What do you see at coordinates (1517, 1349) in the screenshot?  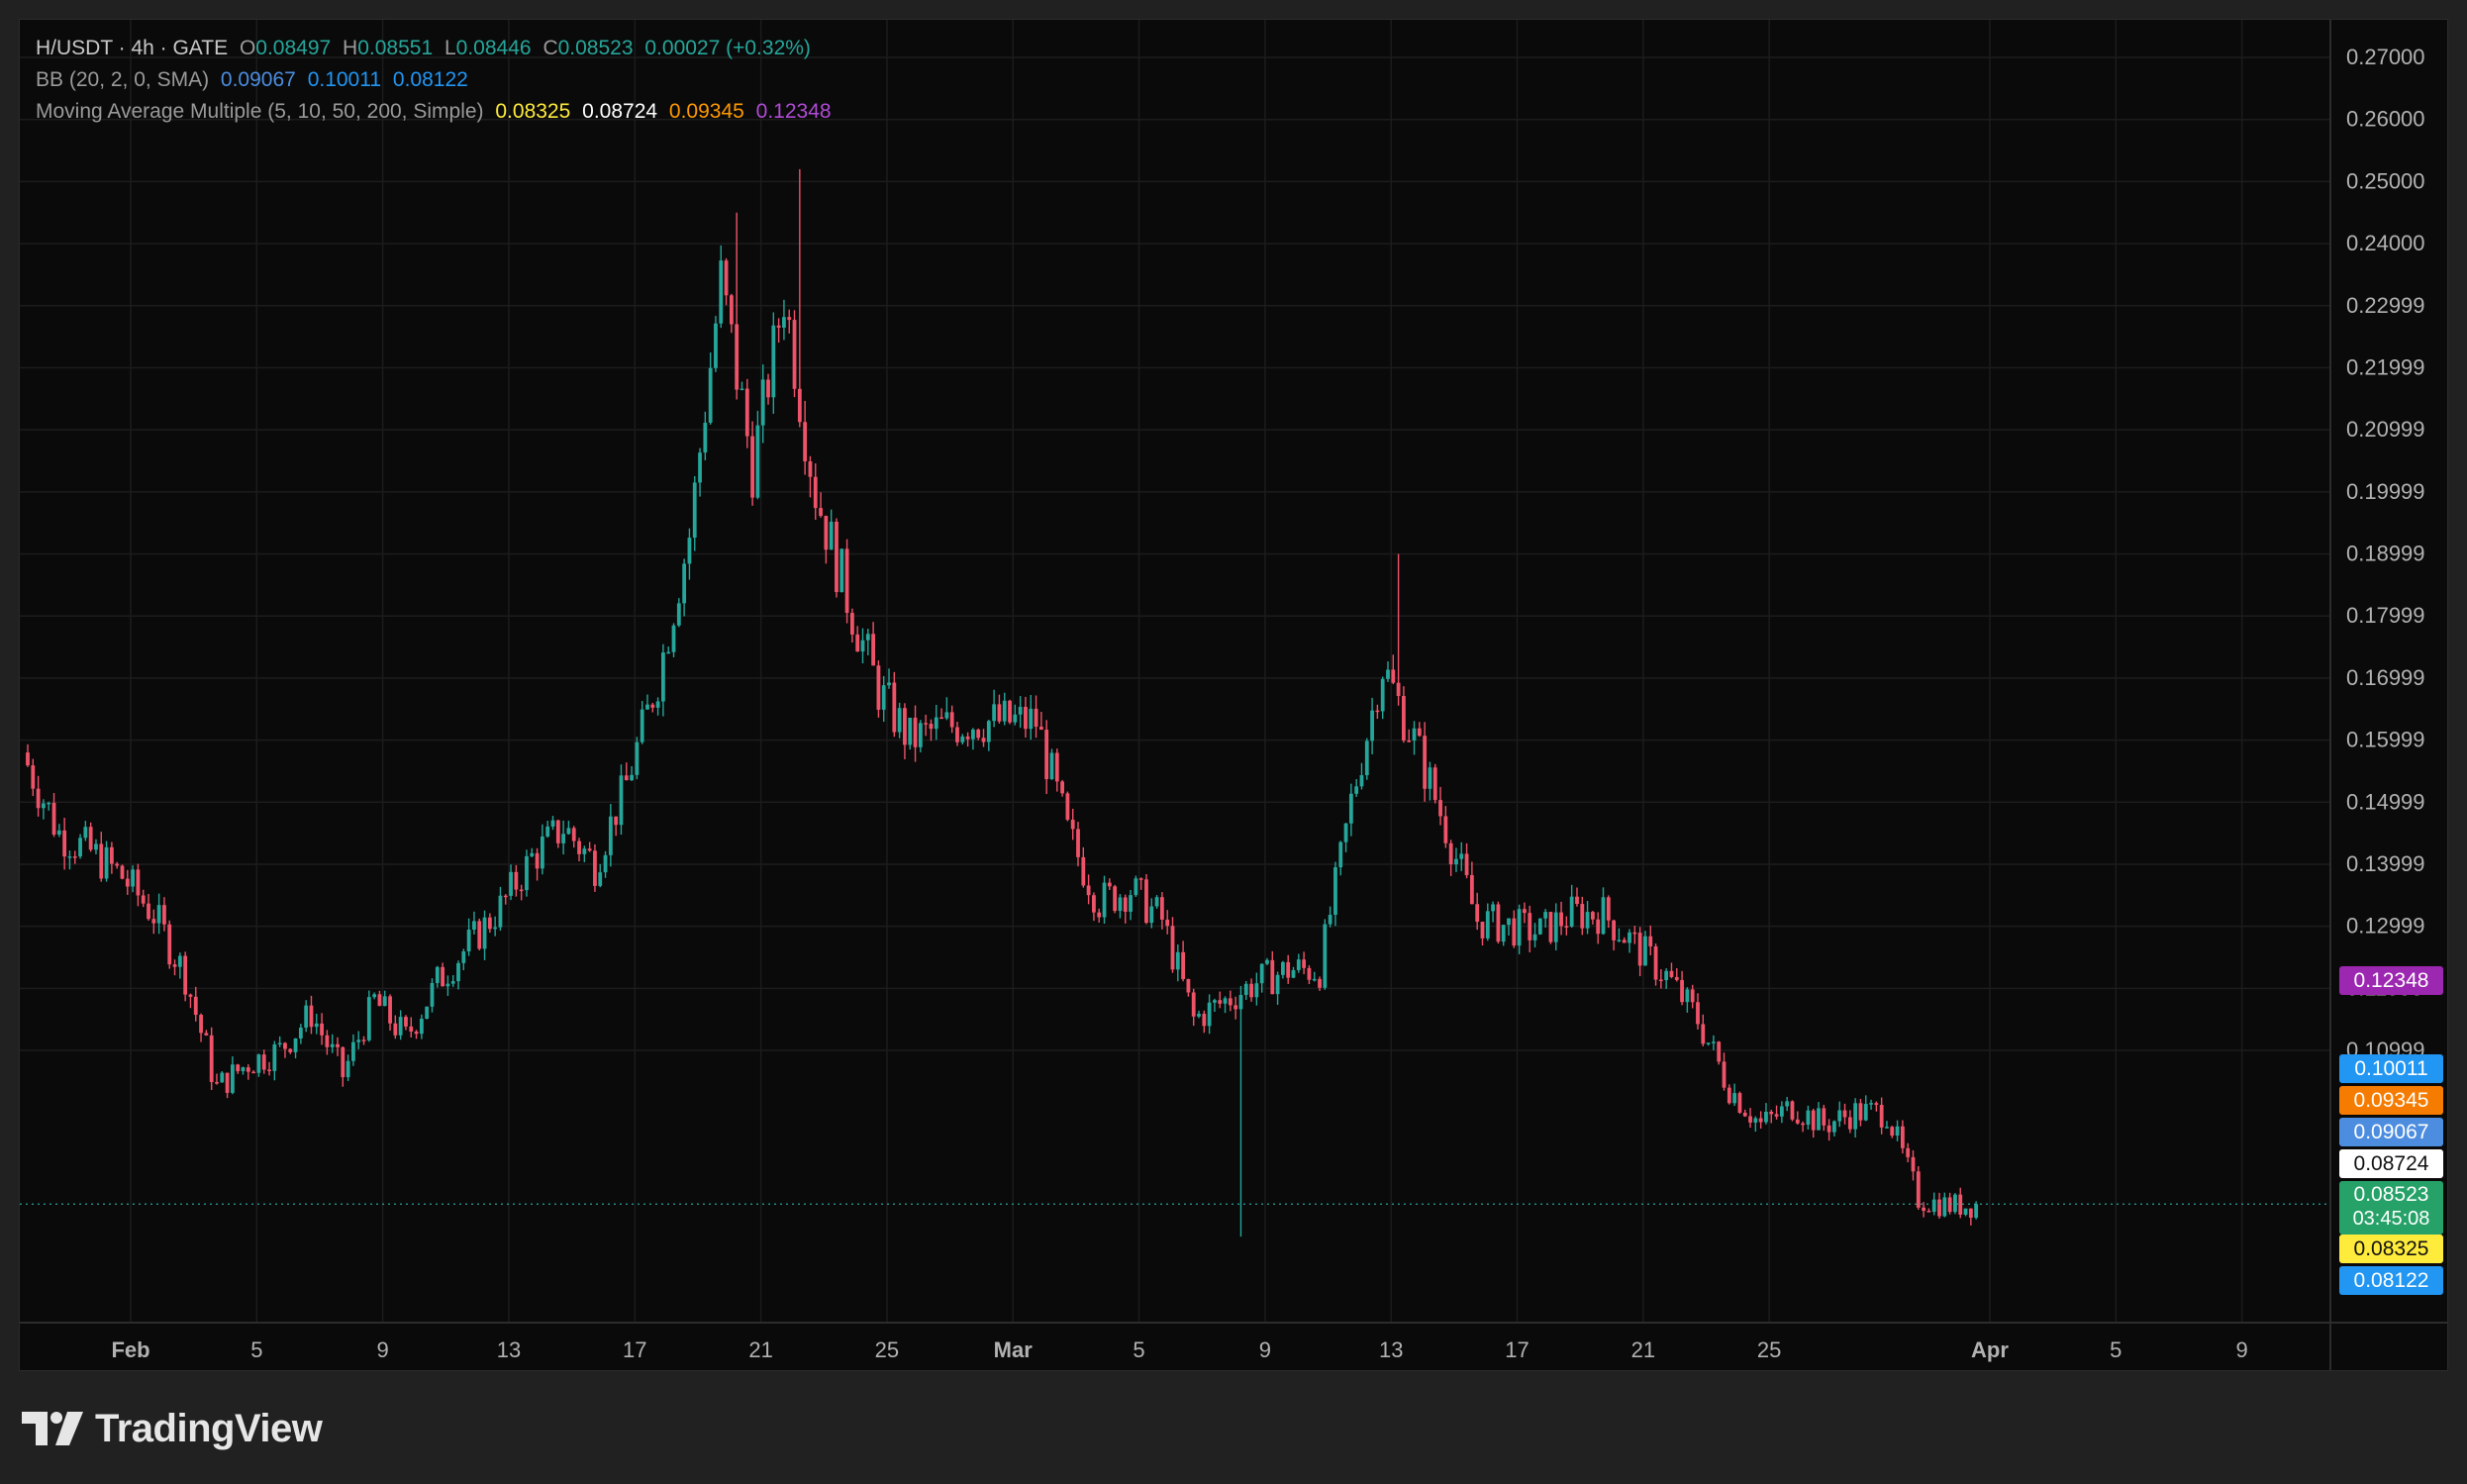 I see `time-tick-label: 17` at bounding box center [1517, 1349].